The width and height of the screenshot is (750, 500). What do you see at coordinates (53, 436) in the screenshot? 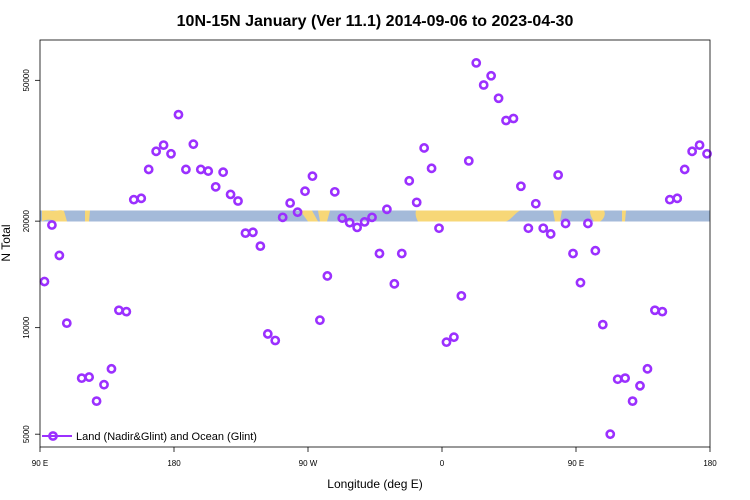
I see `legend-marker` at bounding box center [53, 436].